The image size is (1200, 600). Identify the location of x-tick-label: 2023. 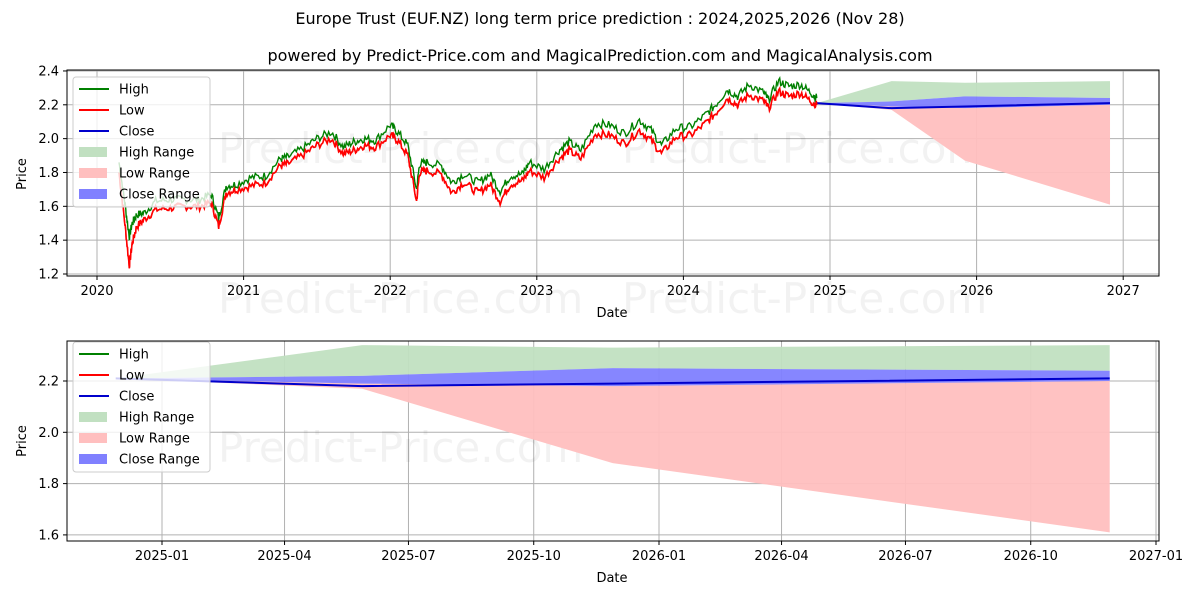
(536, 291).